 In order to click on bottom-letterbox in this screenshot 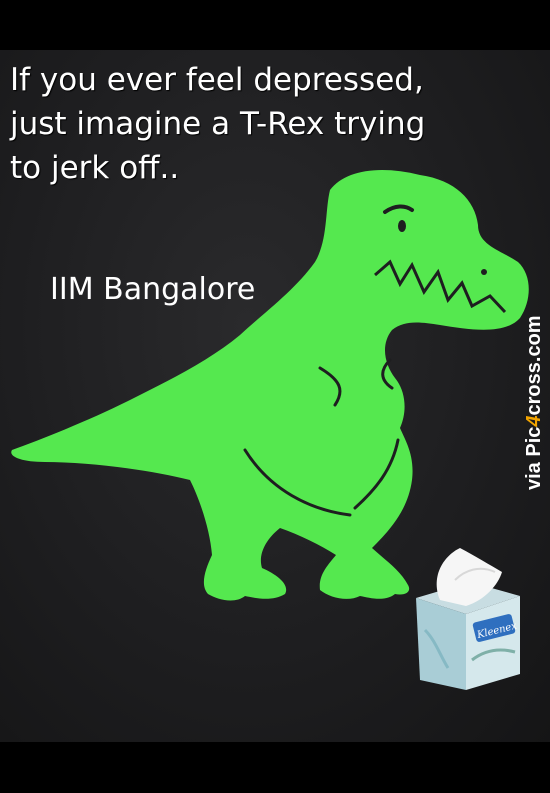, I will do `click(275, 767)`.